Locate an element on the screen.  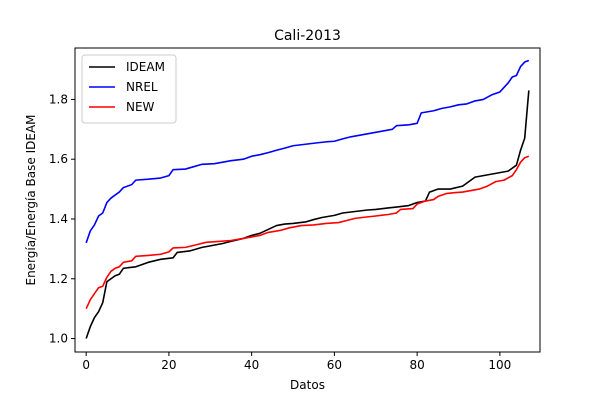
x-tick-label: 20 is located at coordinates (168, 365).